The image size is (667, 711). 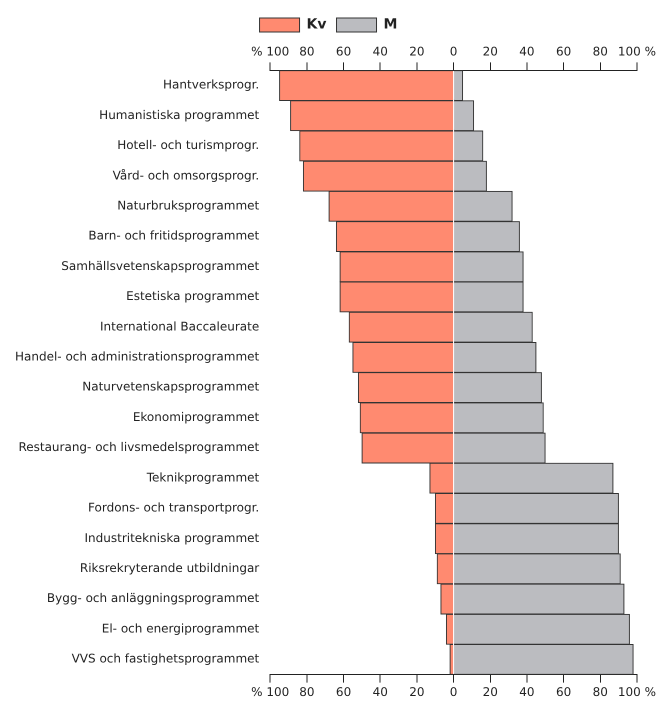 I want to click on x-tick-label: 0, so click(x=454, y=691).